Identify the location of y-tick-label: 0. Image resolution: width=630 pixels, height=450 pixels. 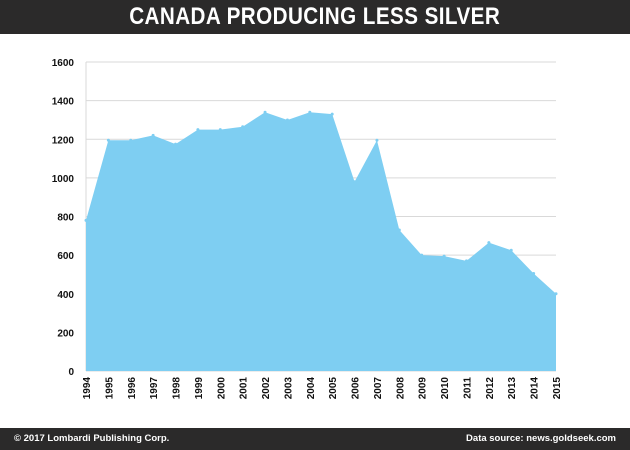
(71, 372).